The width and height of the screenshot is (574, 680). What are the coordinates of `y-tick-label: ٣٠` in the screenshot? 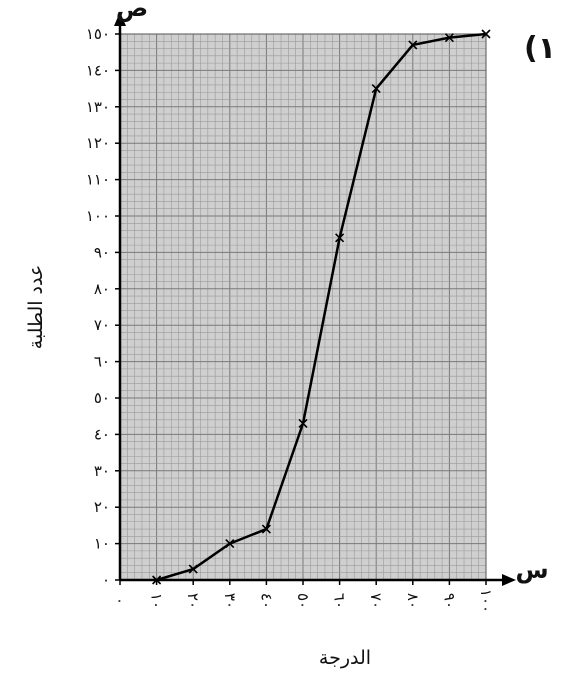 It's located at (102, 471).